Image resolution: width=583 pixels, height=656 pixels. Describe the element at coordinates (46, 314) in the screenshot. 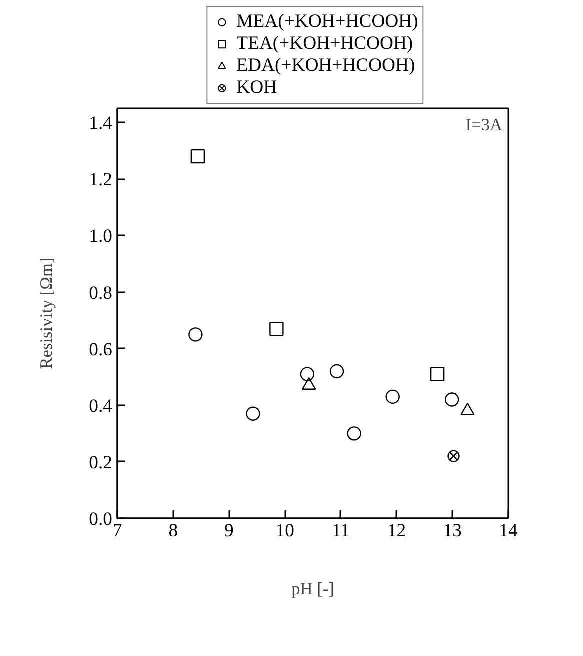

I see `y-axis-title: Resisivity [Ωm]` at that location.